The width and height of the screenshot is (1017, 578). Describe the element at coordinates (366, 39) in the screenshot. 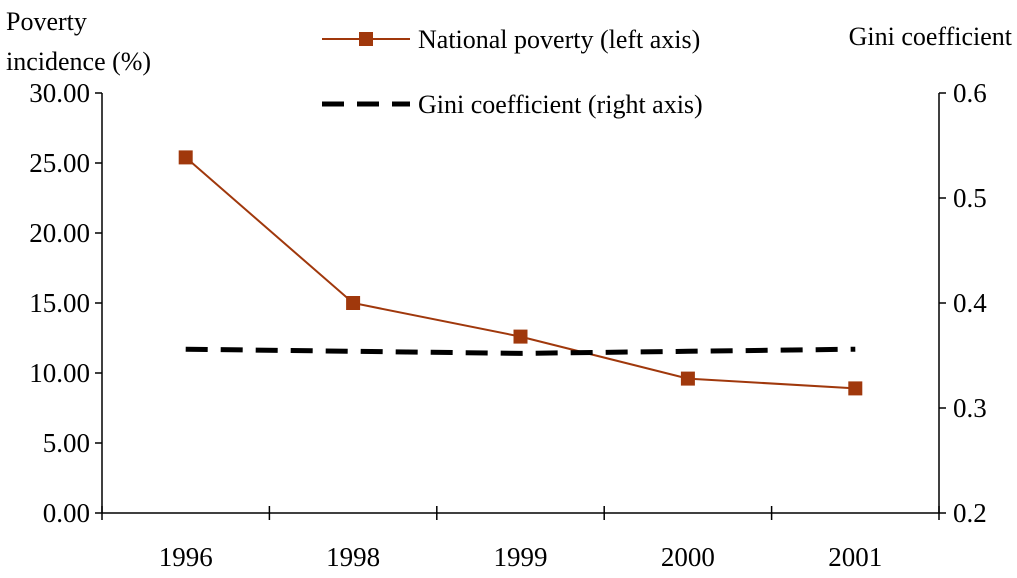

I see `legend-marker-national-poverty` at that location.